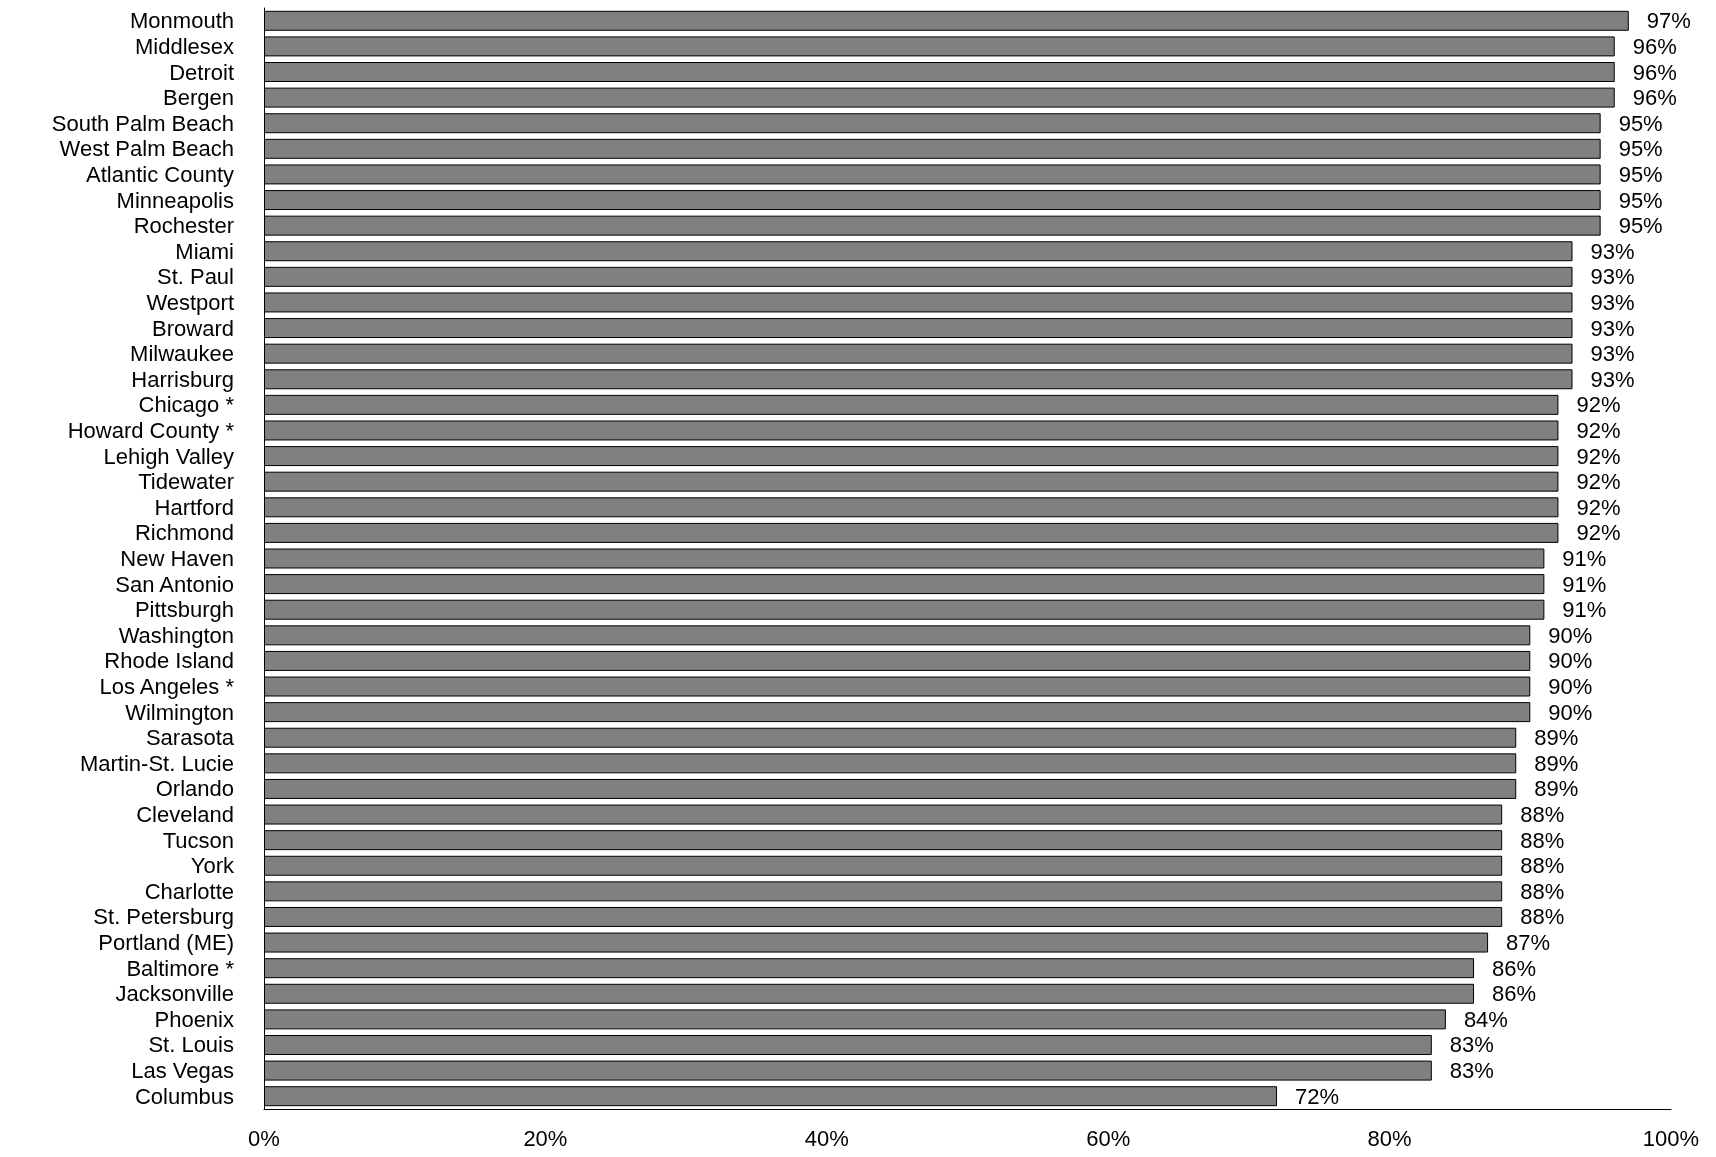 The width and height of the screenshot is (1716, 1157). I want to click on data-label: 84%, so click(1485, 1019).